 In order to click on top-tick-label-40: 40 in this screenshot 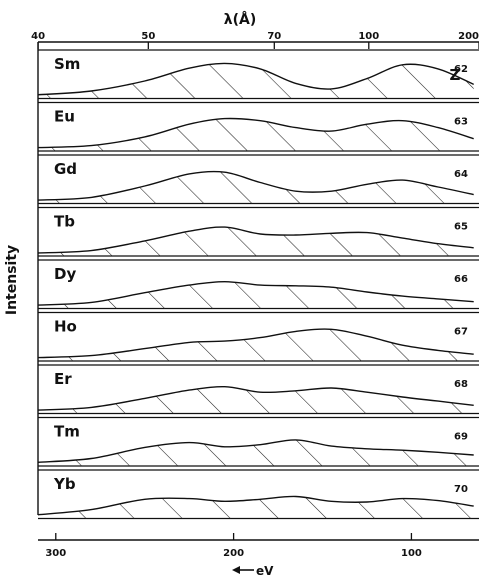, I will do `click(38, 36)`.